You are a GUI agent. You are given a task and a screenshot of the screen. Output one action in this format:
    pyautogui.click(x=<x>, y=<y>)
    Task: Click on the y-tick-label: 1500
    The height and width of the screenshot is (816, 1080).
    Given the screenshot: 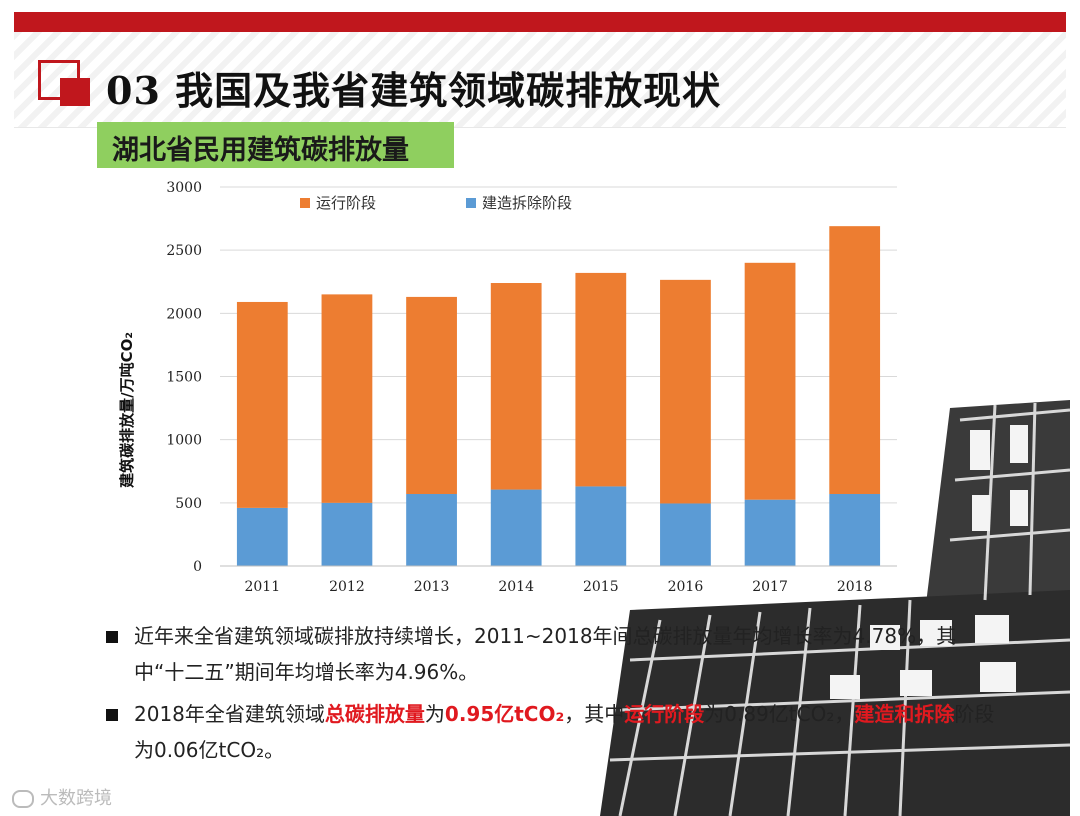 What is the action you would take?
    pyautogui.click(x=184, y=378)
    